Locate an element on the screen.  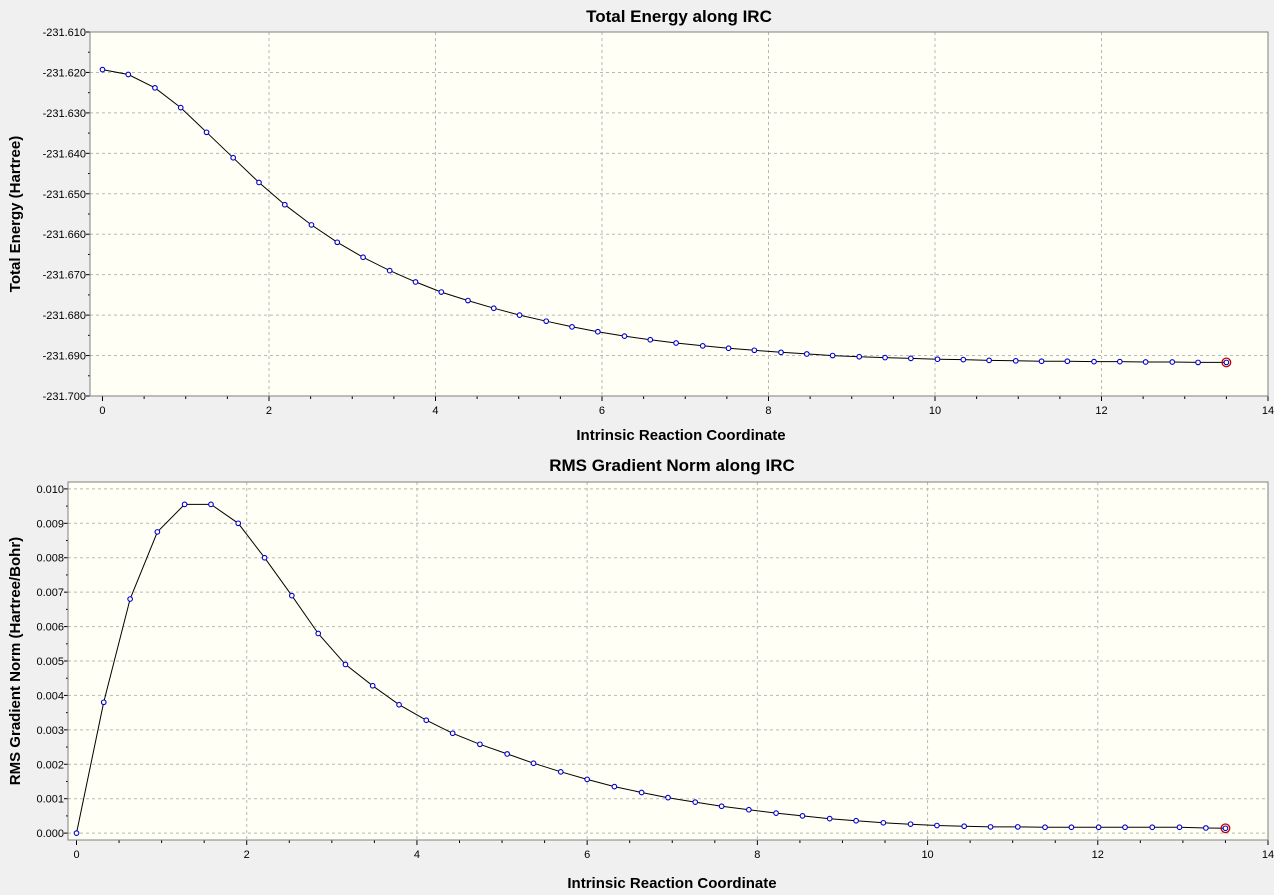
y-tick-label: -231.660 is located at coordinates (64, 235).